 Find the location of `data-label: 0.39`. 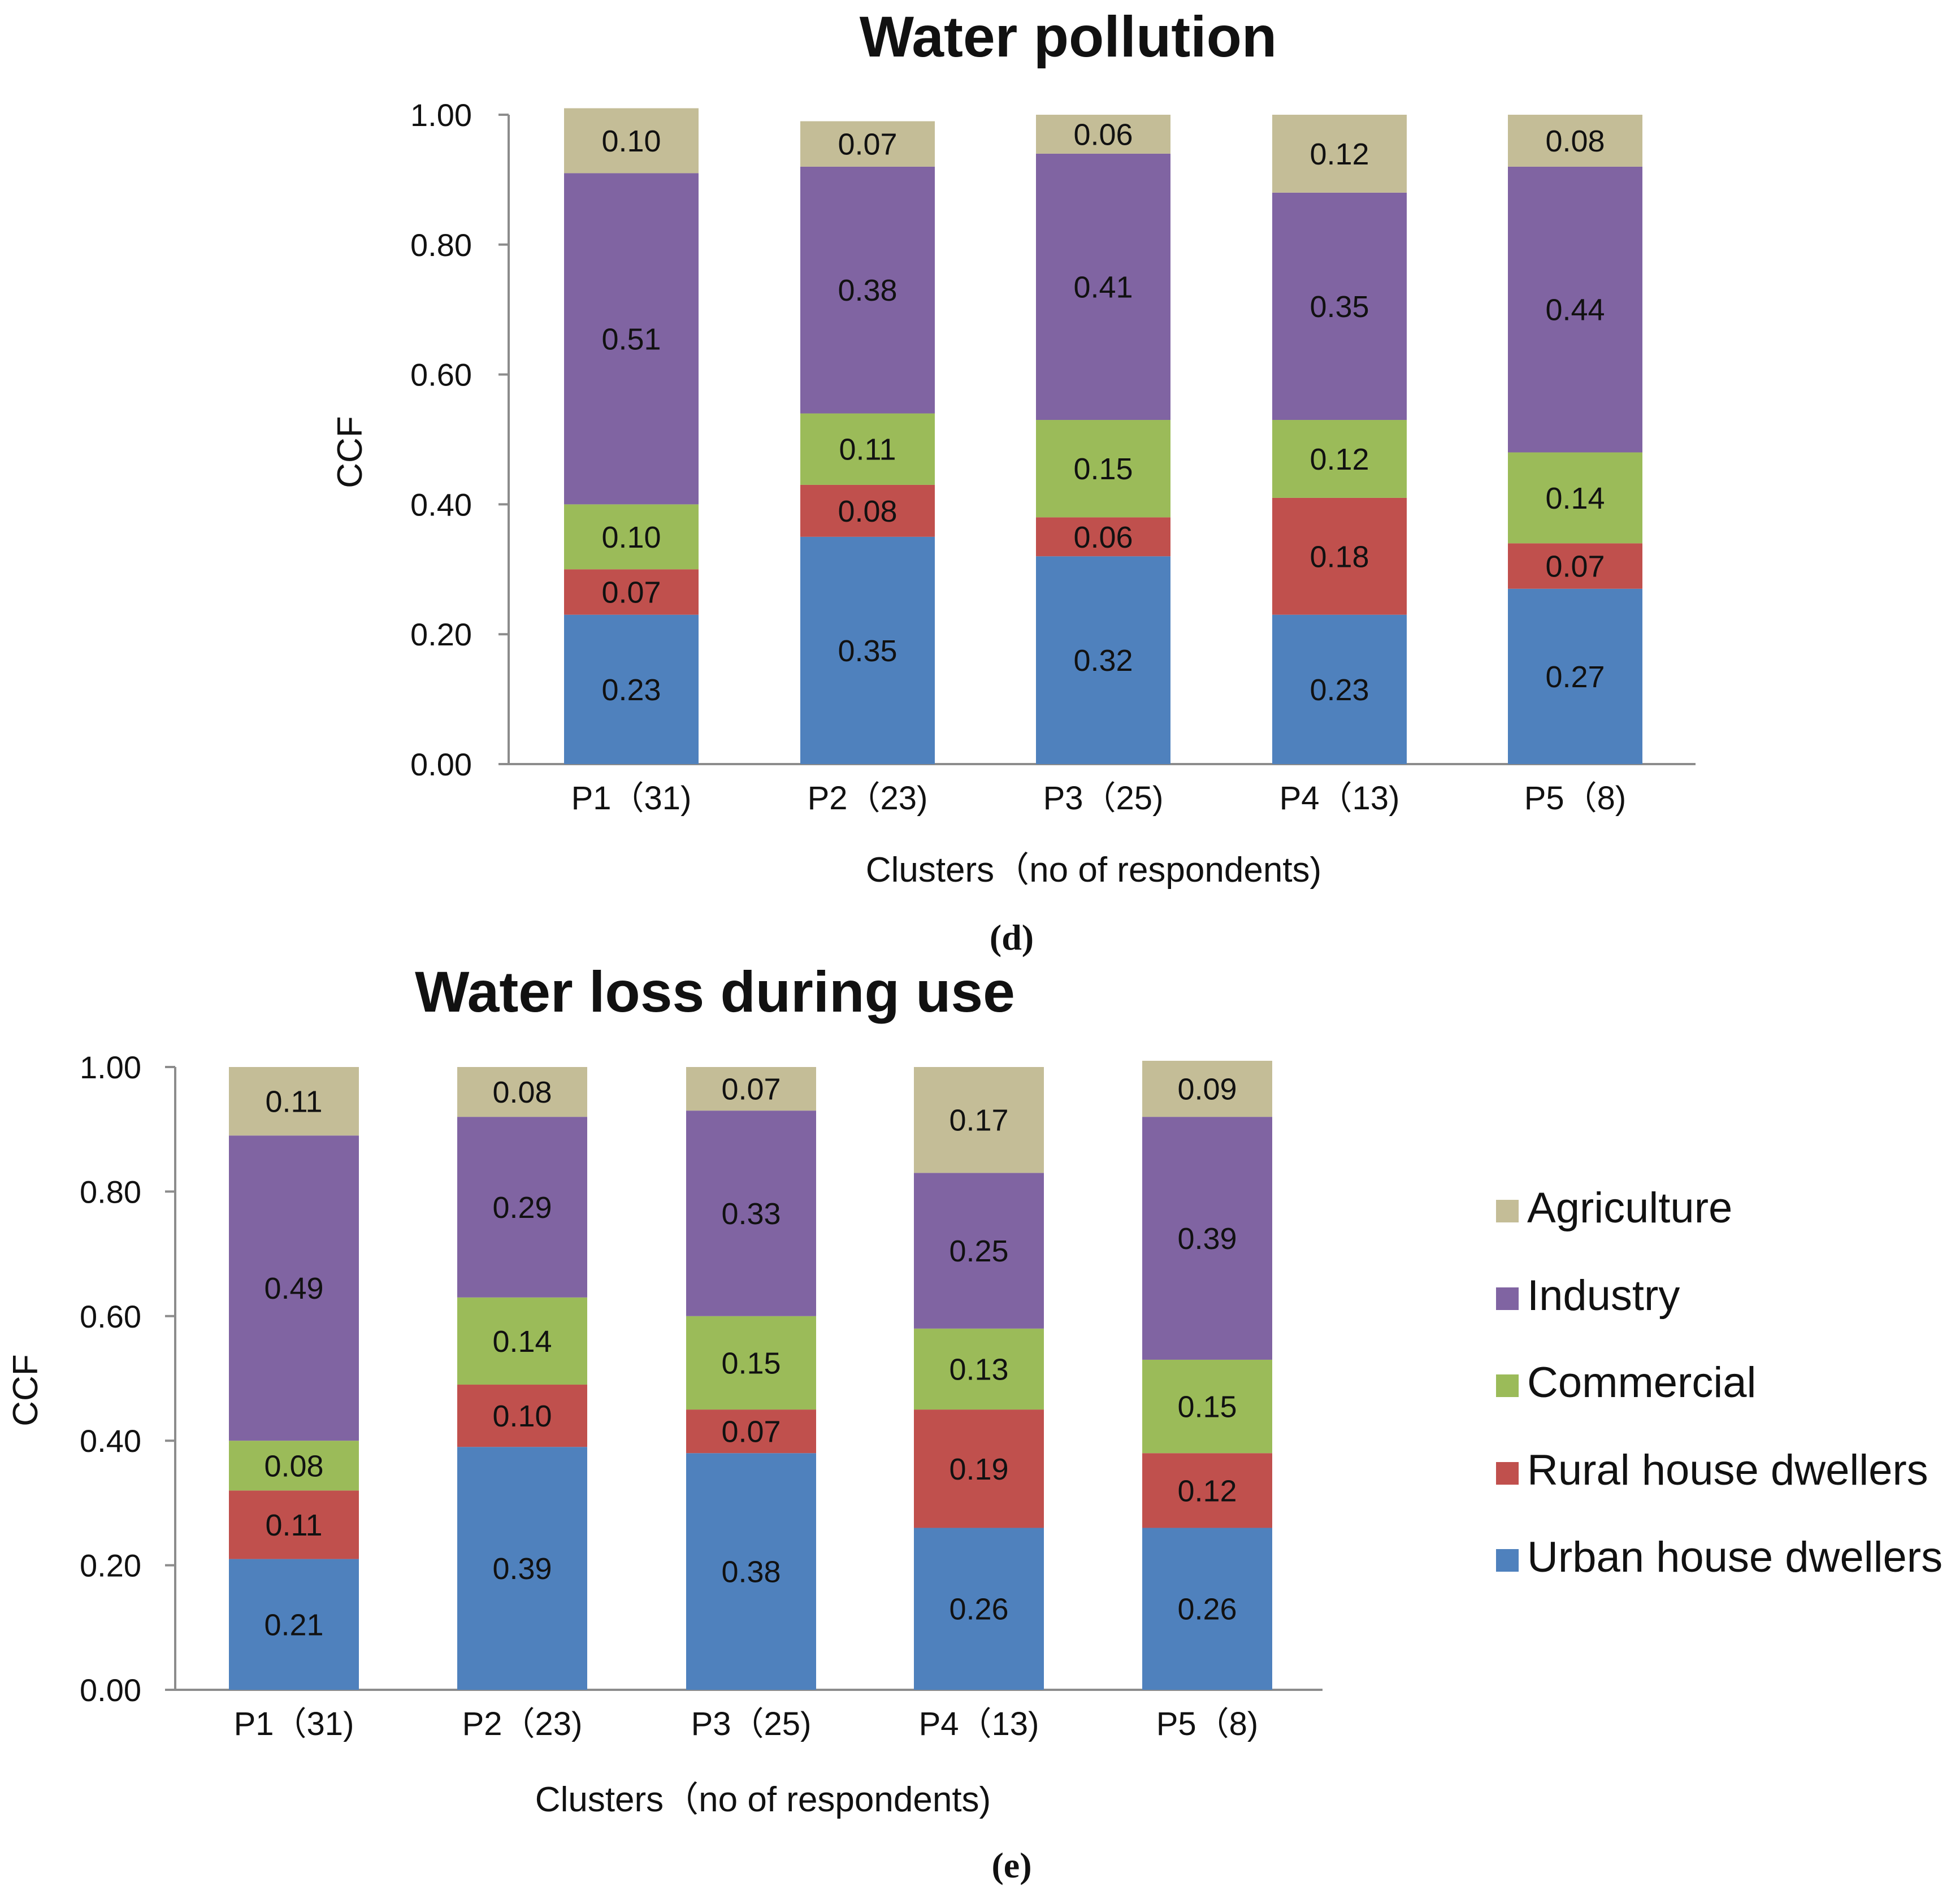

data-label: 0.39 is located at coordinates (522, 1569).